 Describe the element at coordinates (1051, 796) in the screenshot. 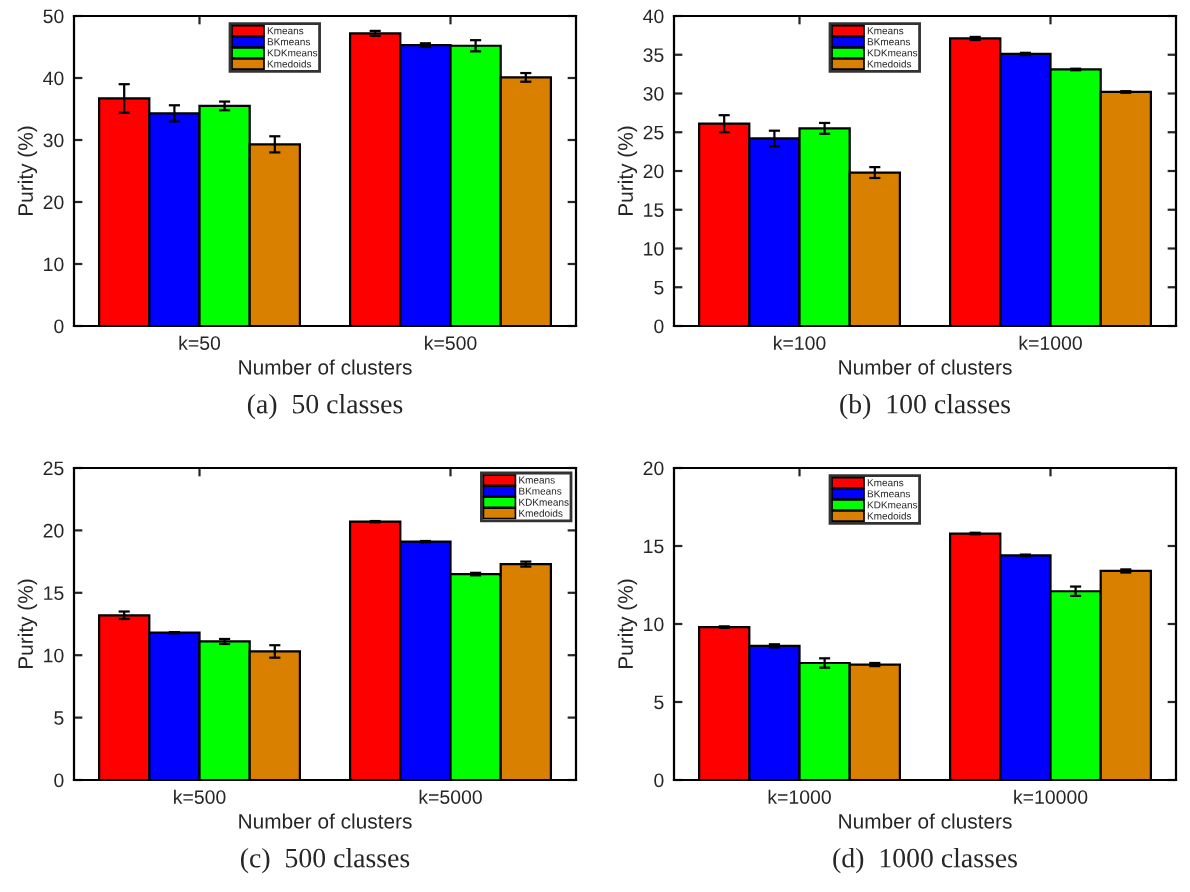

I see `x-tick-label: k=10000` at that location.